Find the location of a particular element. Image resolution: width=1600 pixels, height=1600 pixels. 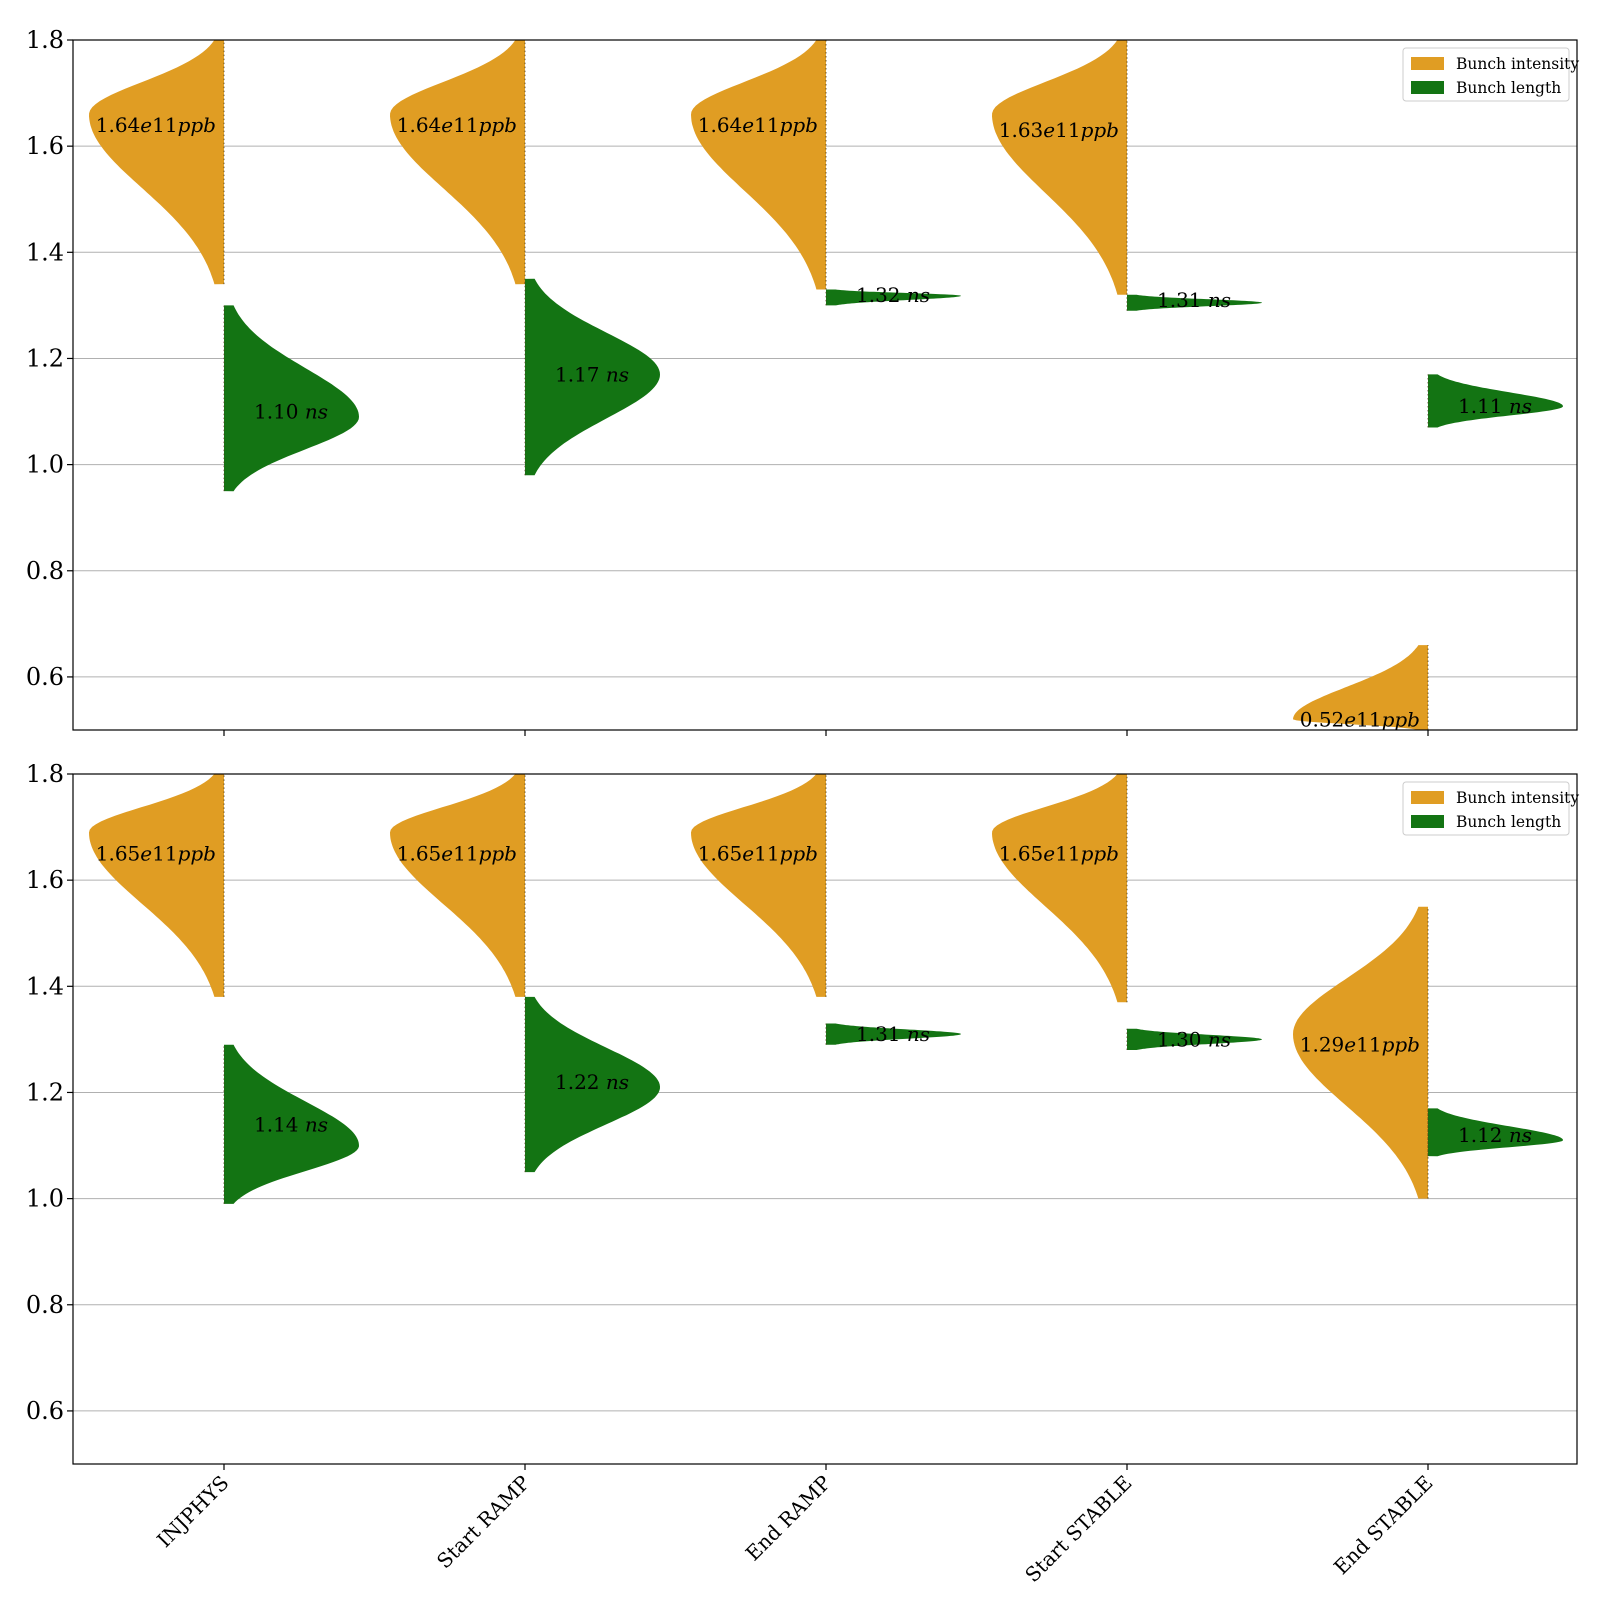

intensity-value-label: 0.52e11ppb is located at coordinates (1360, 719).